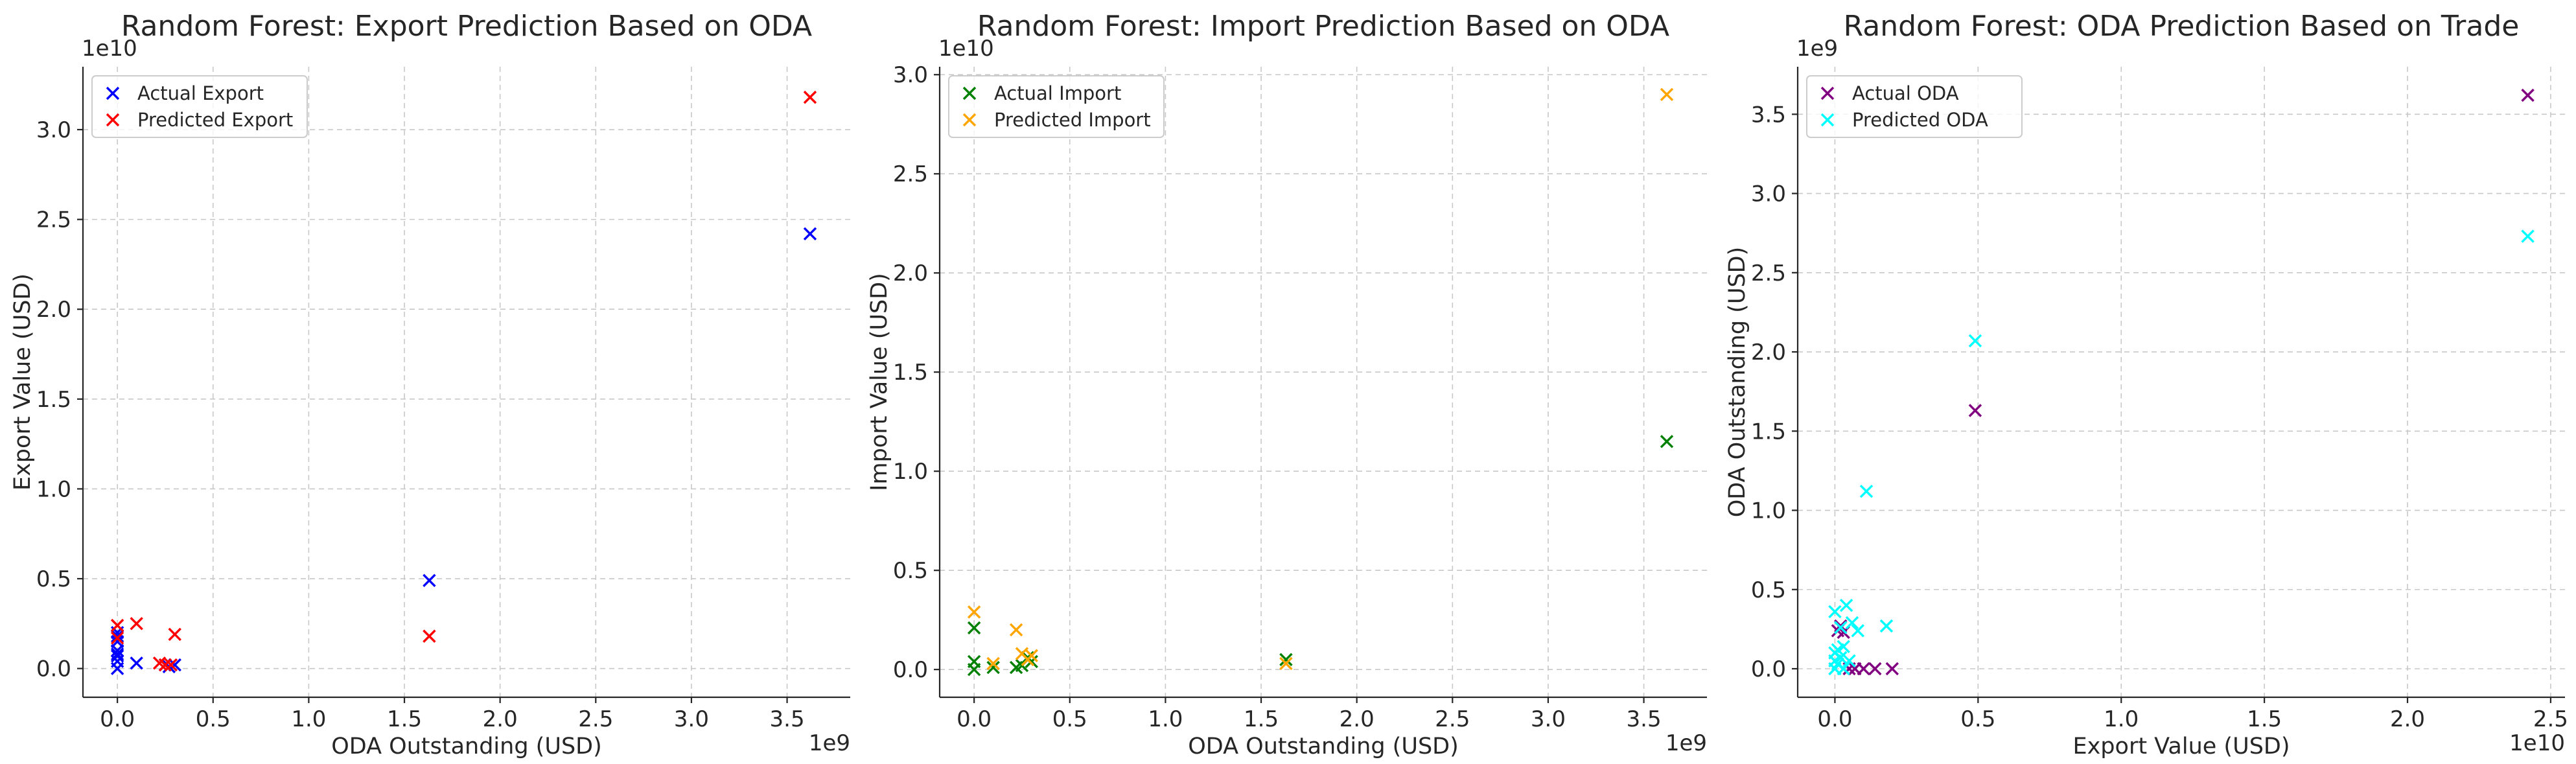  I want to click on legend-entry: Actual Export, so click(201, 93).